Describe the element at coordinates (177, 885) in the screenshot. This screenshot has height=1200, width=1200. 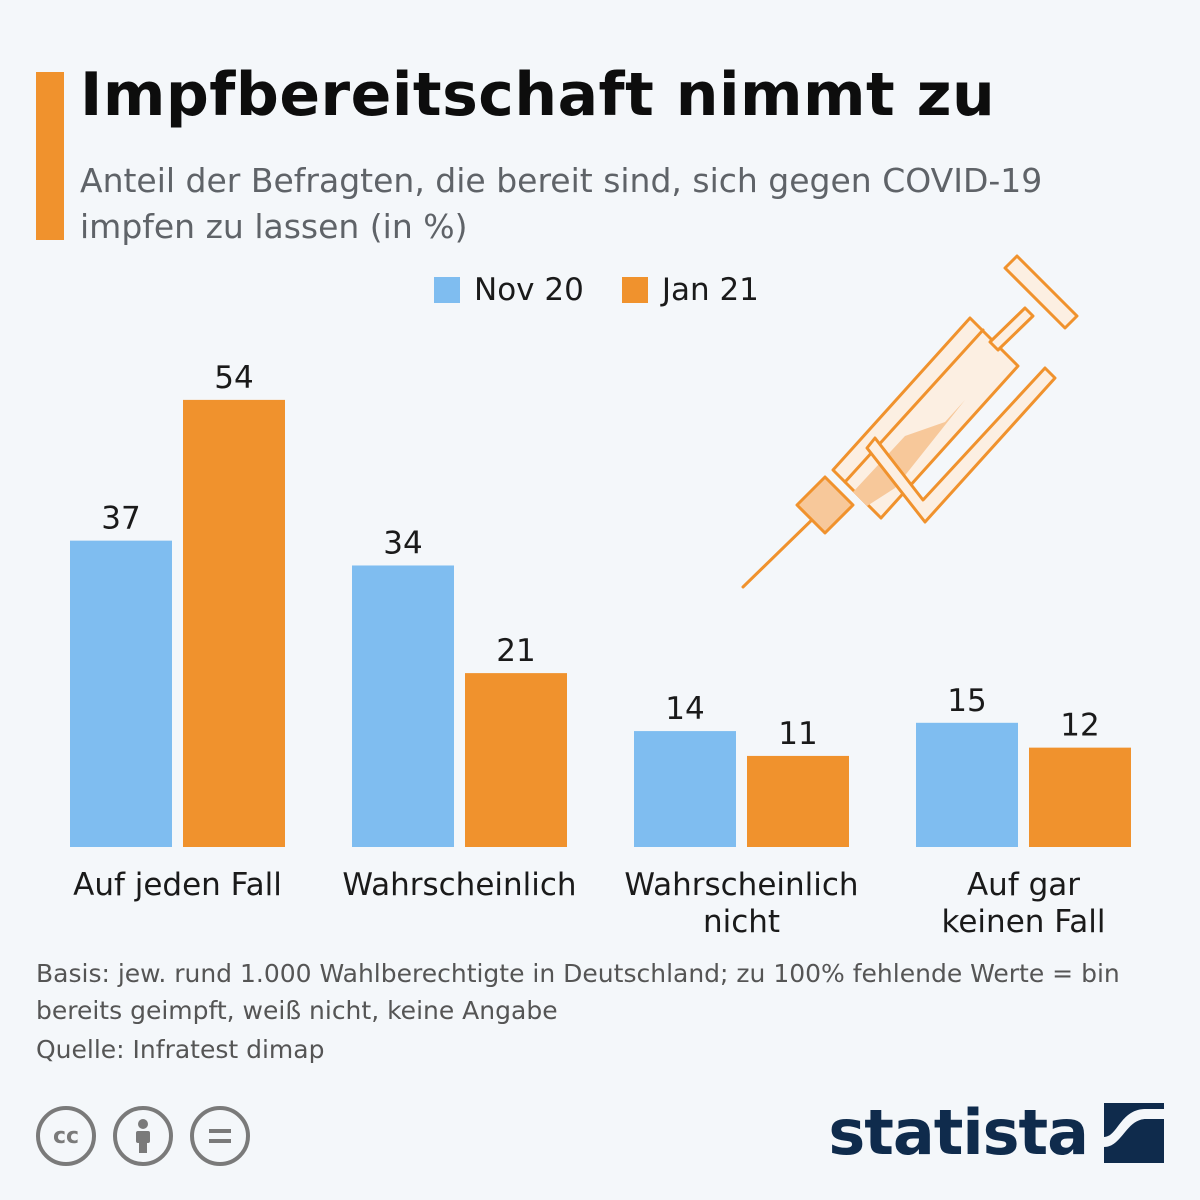
I see `category-label-0-0: Auf jeden Fall` at that location.